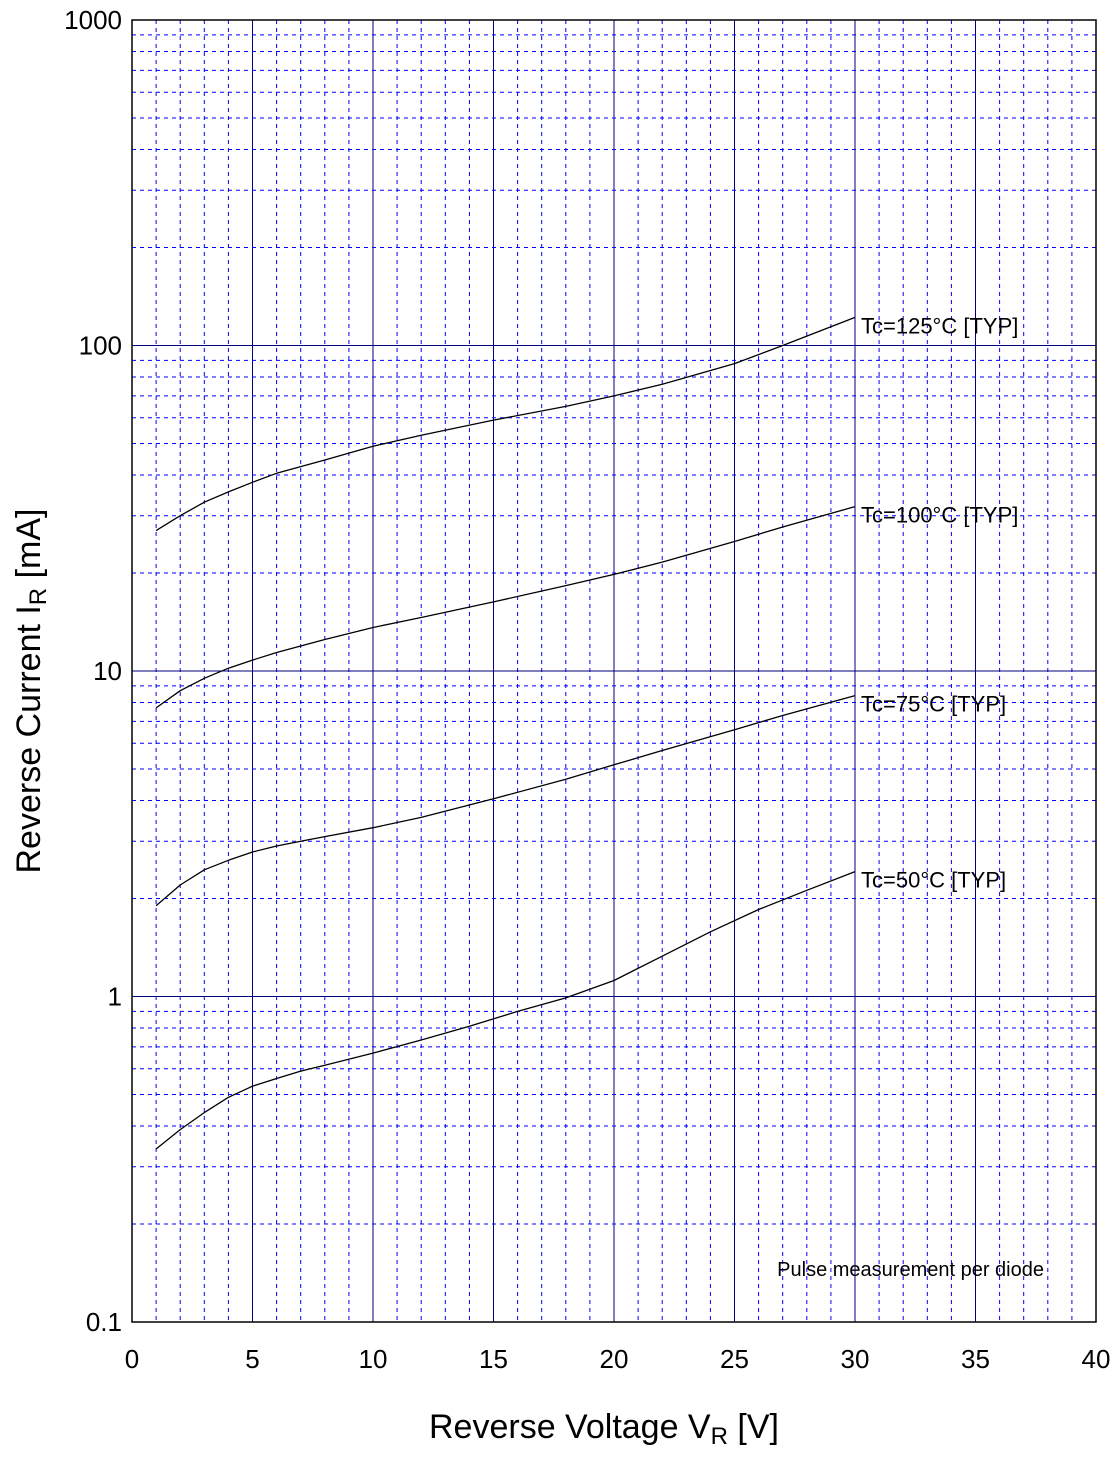 The height and width of the screenshot is (1463, 1120). What do you see at coordinates (939, 515) in the screenshot?
I see `series-label: Tc=100°C [TYP]` at bounding box center [939, 515].